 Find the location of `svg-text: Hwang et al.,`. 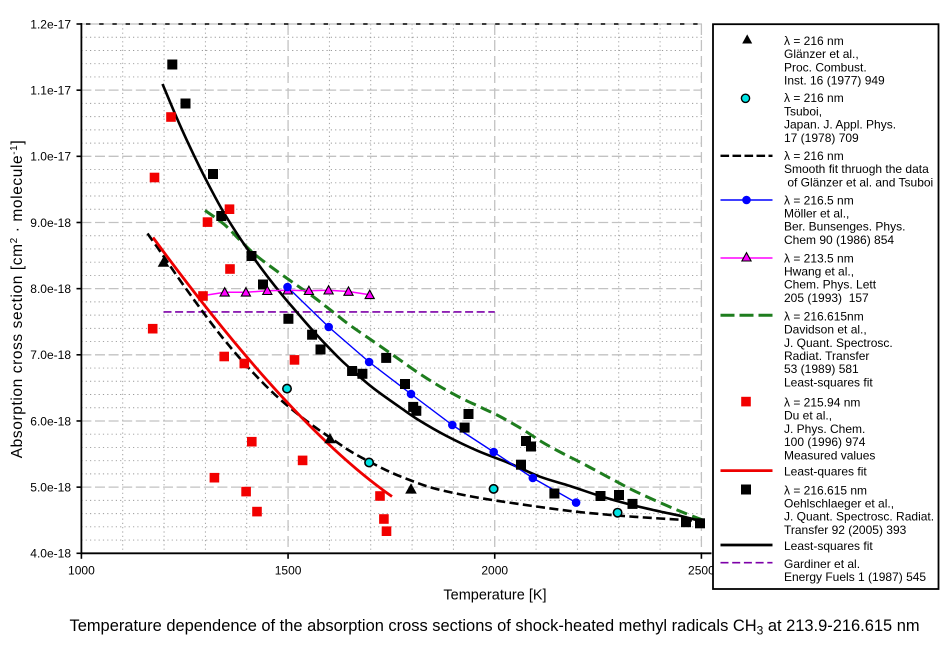

svg-text: Hwang et al., is located at coordinates (819, 272).